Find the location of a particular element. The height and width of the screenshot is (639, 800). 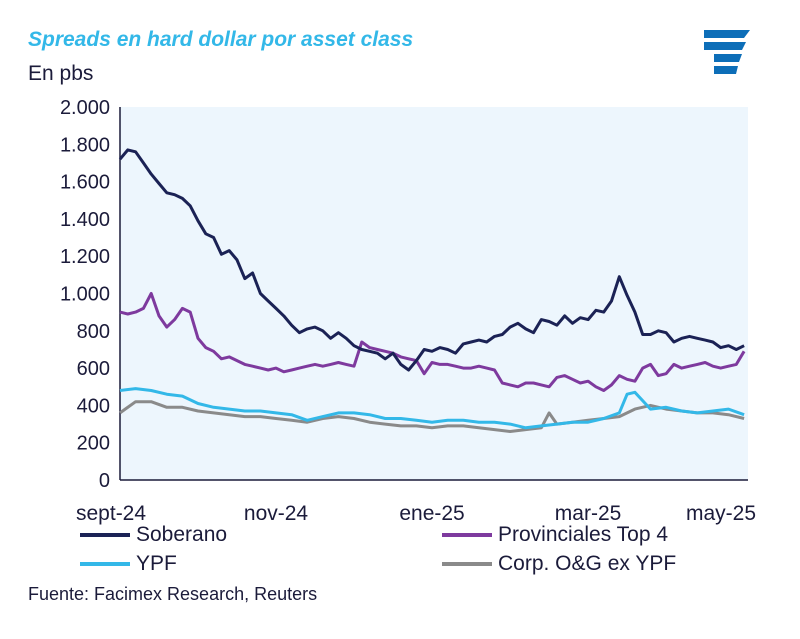

x-tick-label: may-25 is located at coordinates (721, 513).